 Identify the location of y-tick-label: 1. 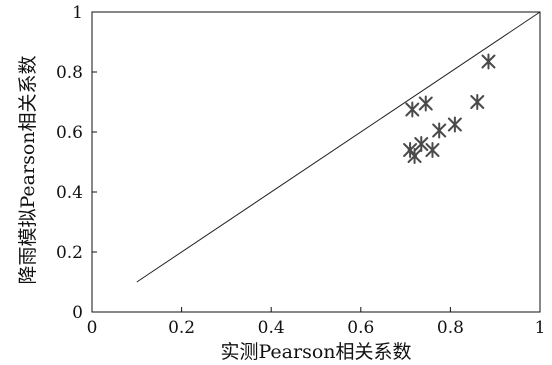
(77, 13).